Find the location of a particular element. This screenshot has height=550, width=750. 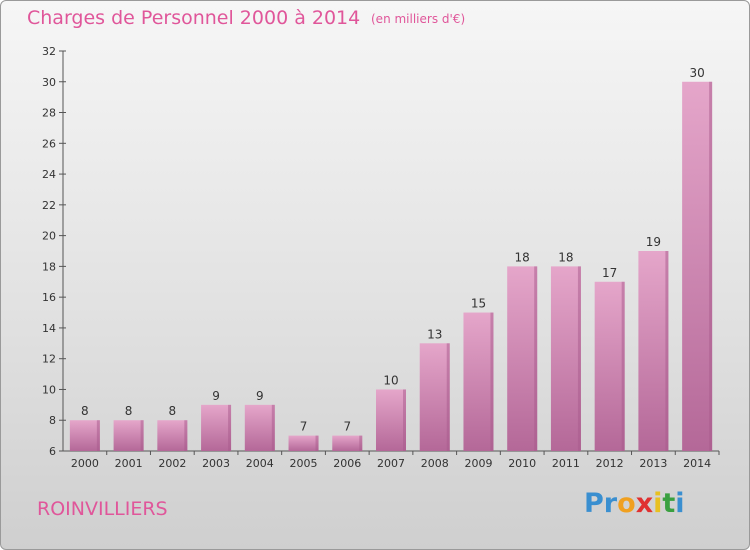

x-tick-label: 2000 is located at coordinates (85, 463).